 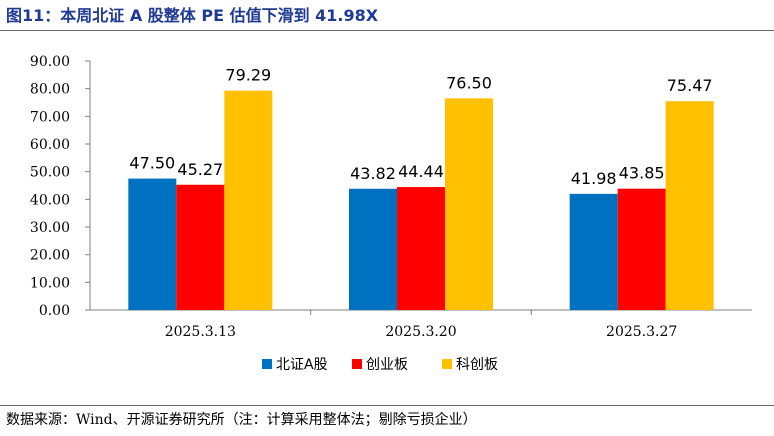 What do you see at coordinates (200, 332) in the screenshot?
I see `x-category-label: 2025.3.13` at bounding box center [200, 332].